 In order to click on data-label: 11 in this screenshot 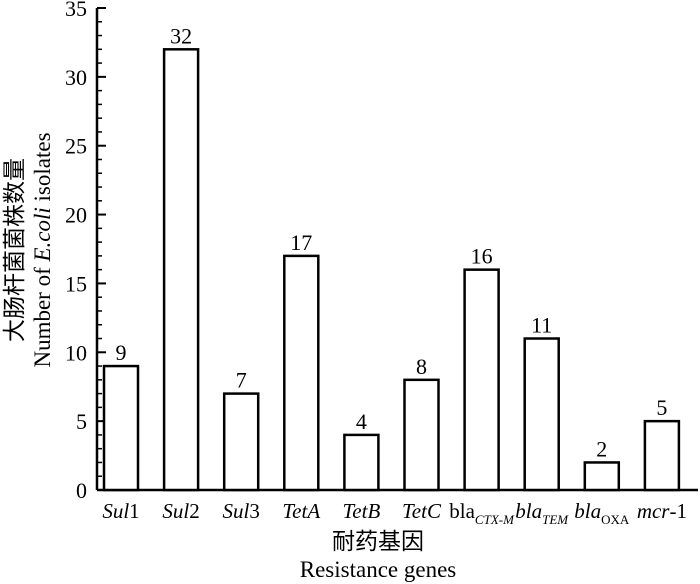, I will do `click(541, 325)`.